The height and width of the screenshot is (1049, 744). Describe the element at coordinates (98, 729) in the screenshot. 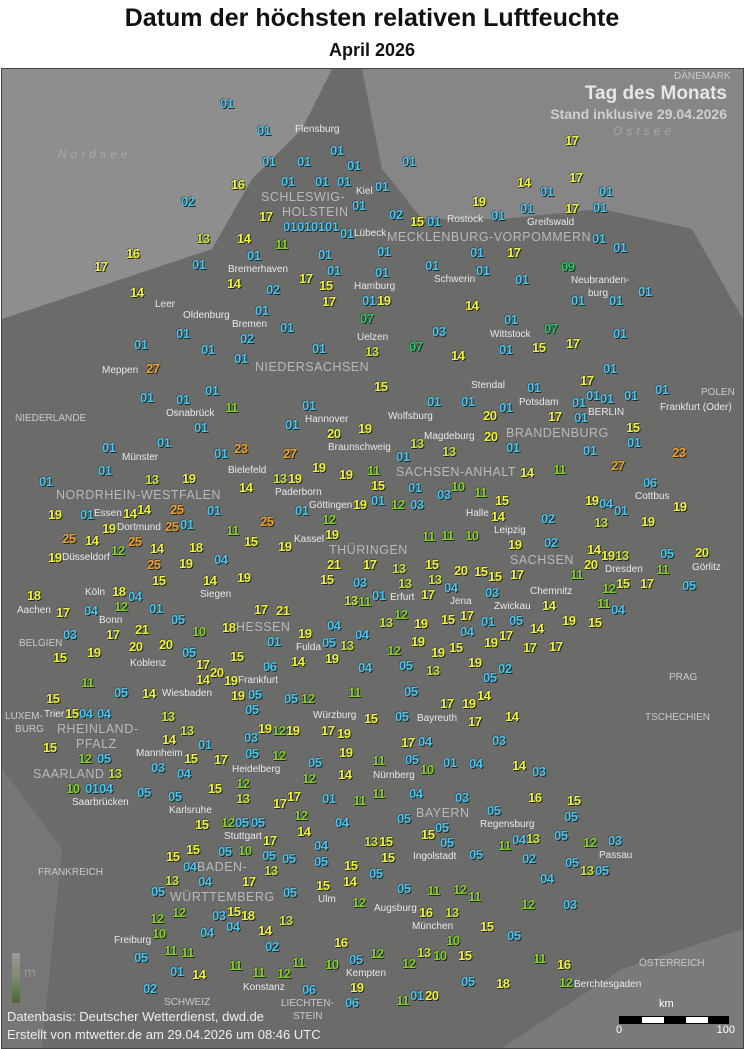

I see `region-label: RHEINLAND-` at that location.